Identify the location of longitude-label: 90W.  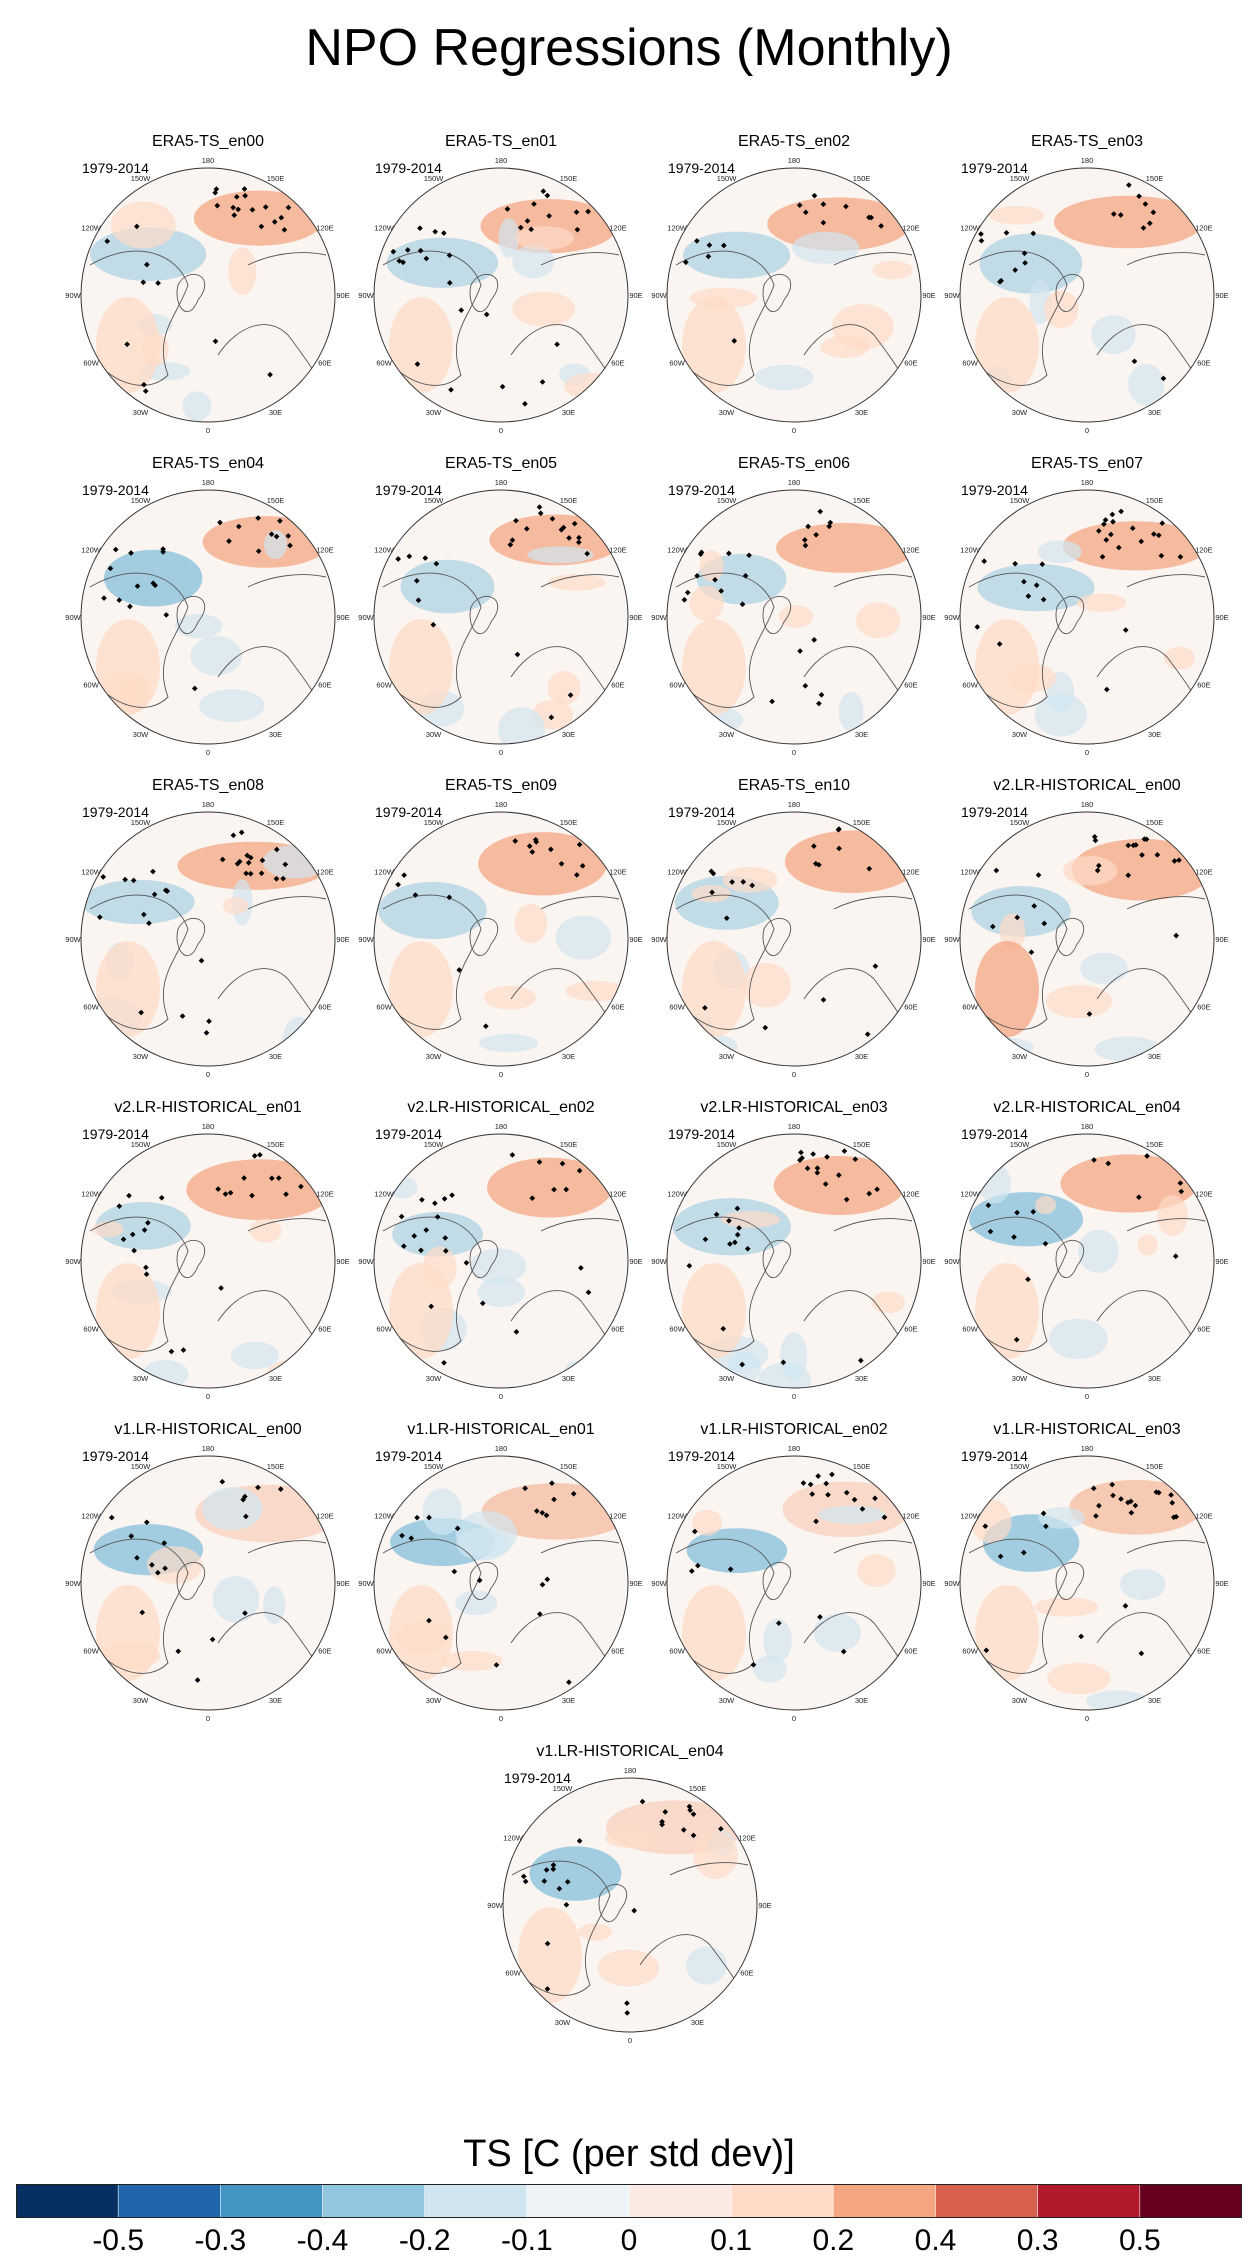
(366, 295).